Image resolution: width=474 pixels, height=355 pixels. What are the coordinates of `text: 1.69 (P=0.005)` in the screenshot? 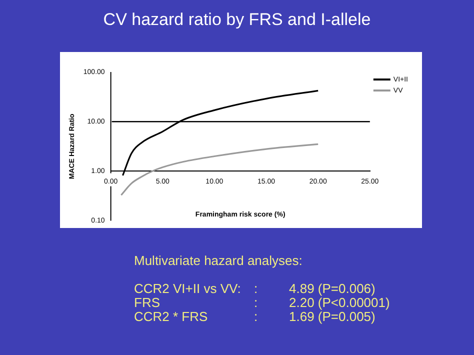 It's located at (332, 316).